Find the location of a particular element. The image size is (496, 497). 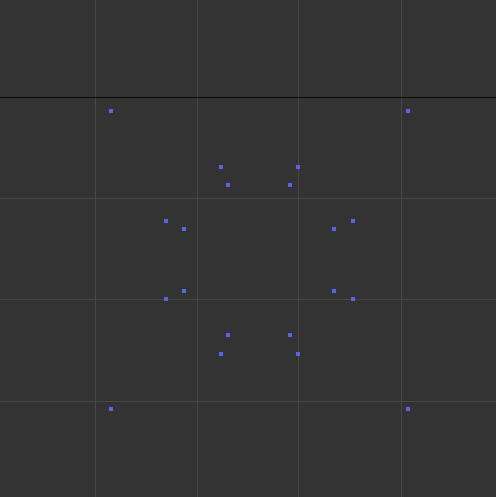

horizon-line is located at coordinates (248, 97).